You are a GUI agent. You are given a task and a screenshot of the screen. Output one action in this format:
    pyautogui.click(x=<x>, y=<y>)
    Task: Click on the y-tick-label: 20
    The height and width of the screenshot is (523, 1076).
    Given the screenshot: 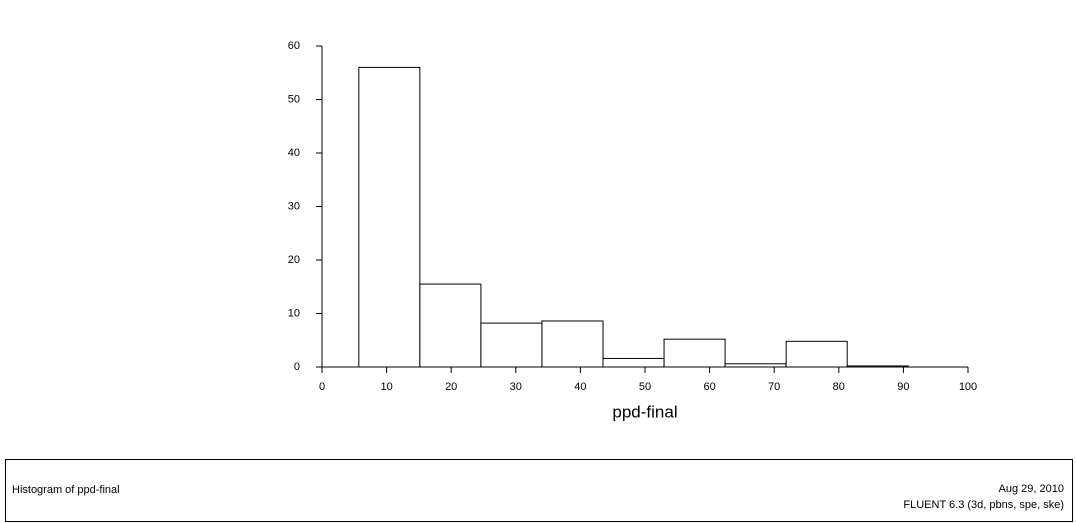 What is the action you would take?
    pyautogui.click(x=294, y=260)
    